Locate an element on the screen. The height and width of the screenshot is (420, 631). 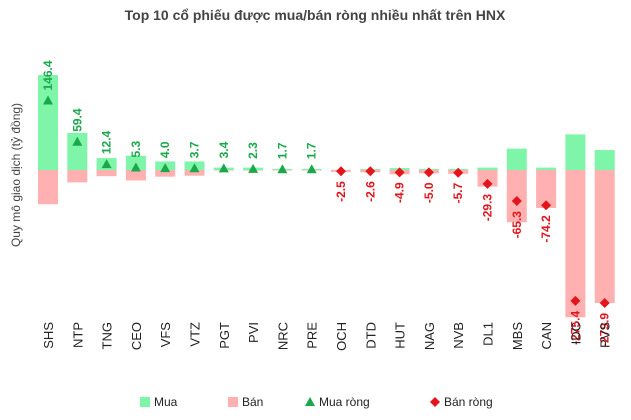
net-sell-label-hut: -4.9 is located at coordinates (400, 192).